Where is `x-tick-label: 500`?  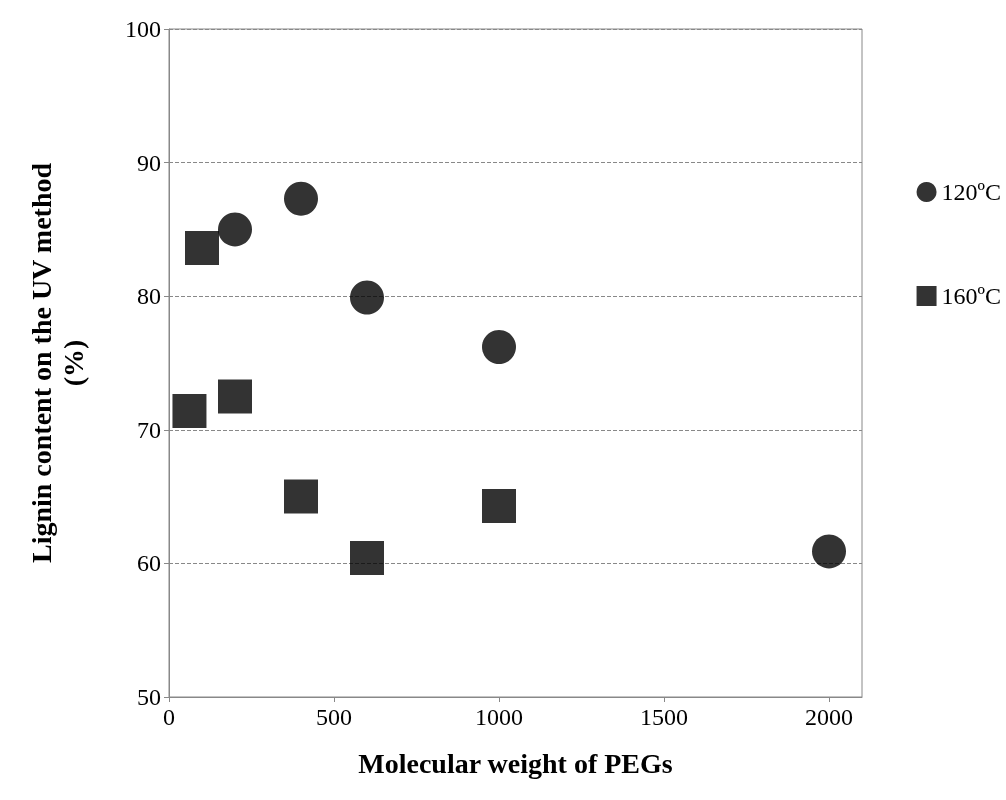
x-tick-label: 500 is located at coordinates (334, 717).